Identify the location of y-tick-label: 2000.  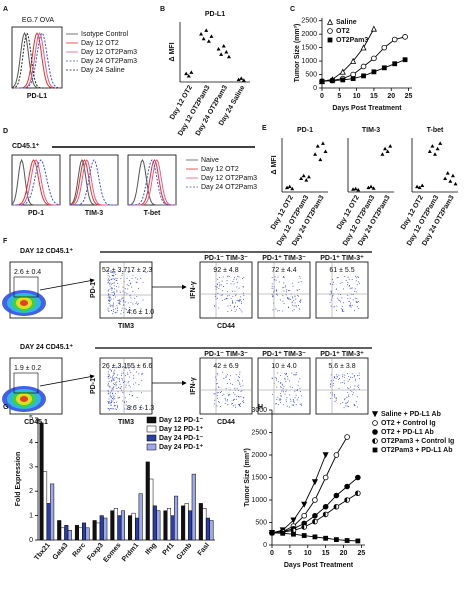
(309, 34).